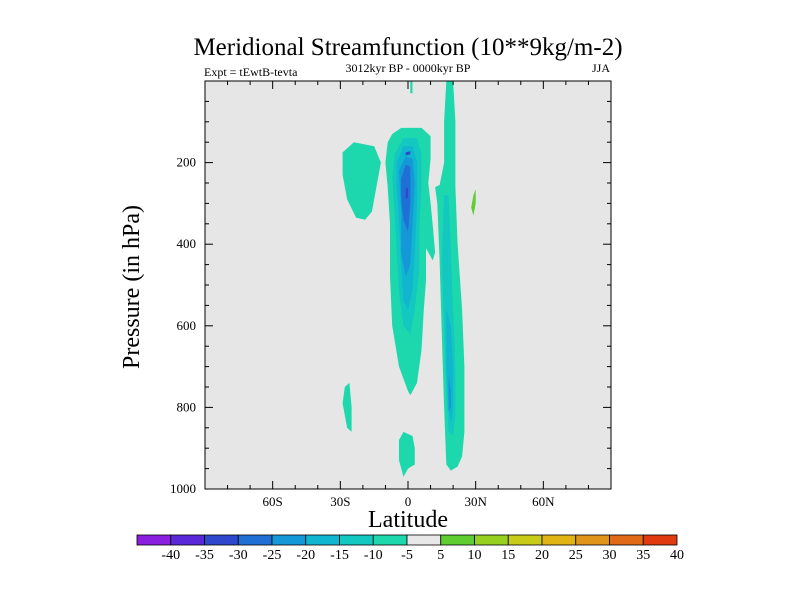 The height and width of the screenshot is (600, 800). What do you see at coordinates (407, 555) in the screenshot?
I see `colorbar-label: -5` at bounding box center [407, 555].